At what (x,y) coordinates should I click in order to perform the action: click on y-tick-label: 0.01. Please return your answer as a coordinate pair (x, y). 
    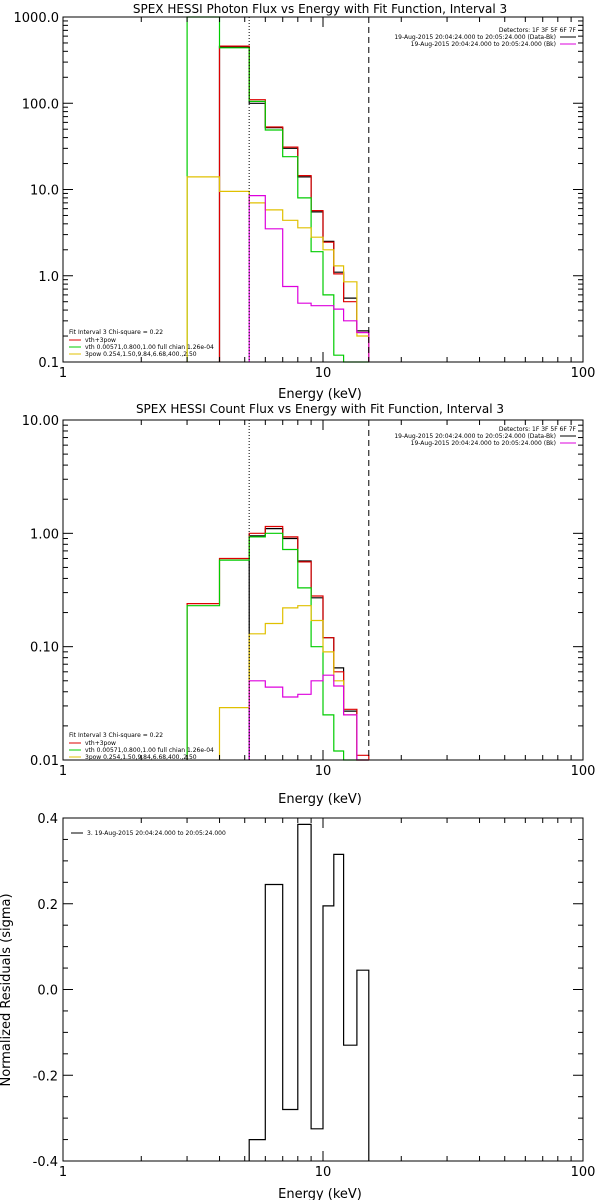
    Looking at the image, I should click on (44, 761).